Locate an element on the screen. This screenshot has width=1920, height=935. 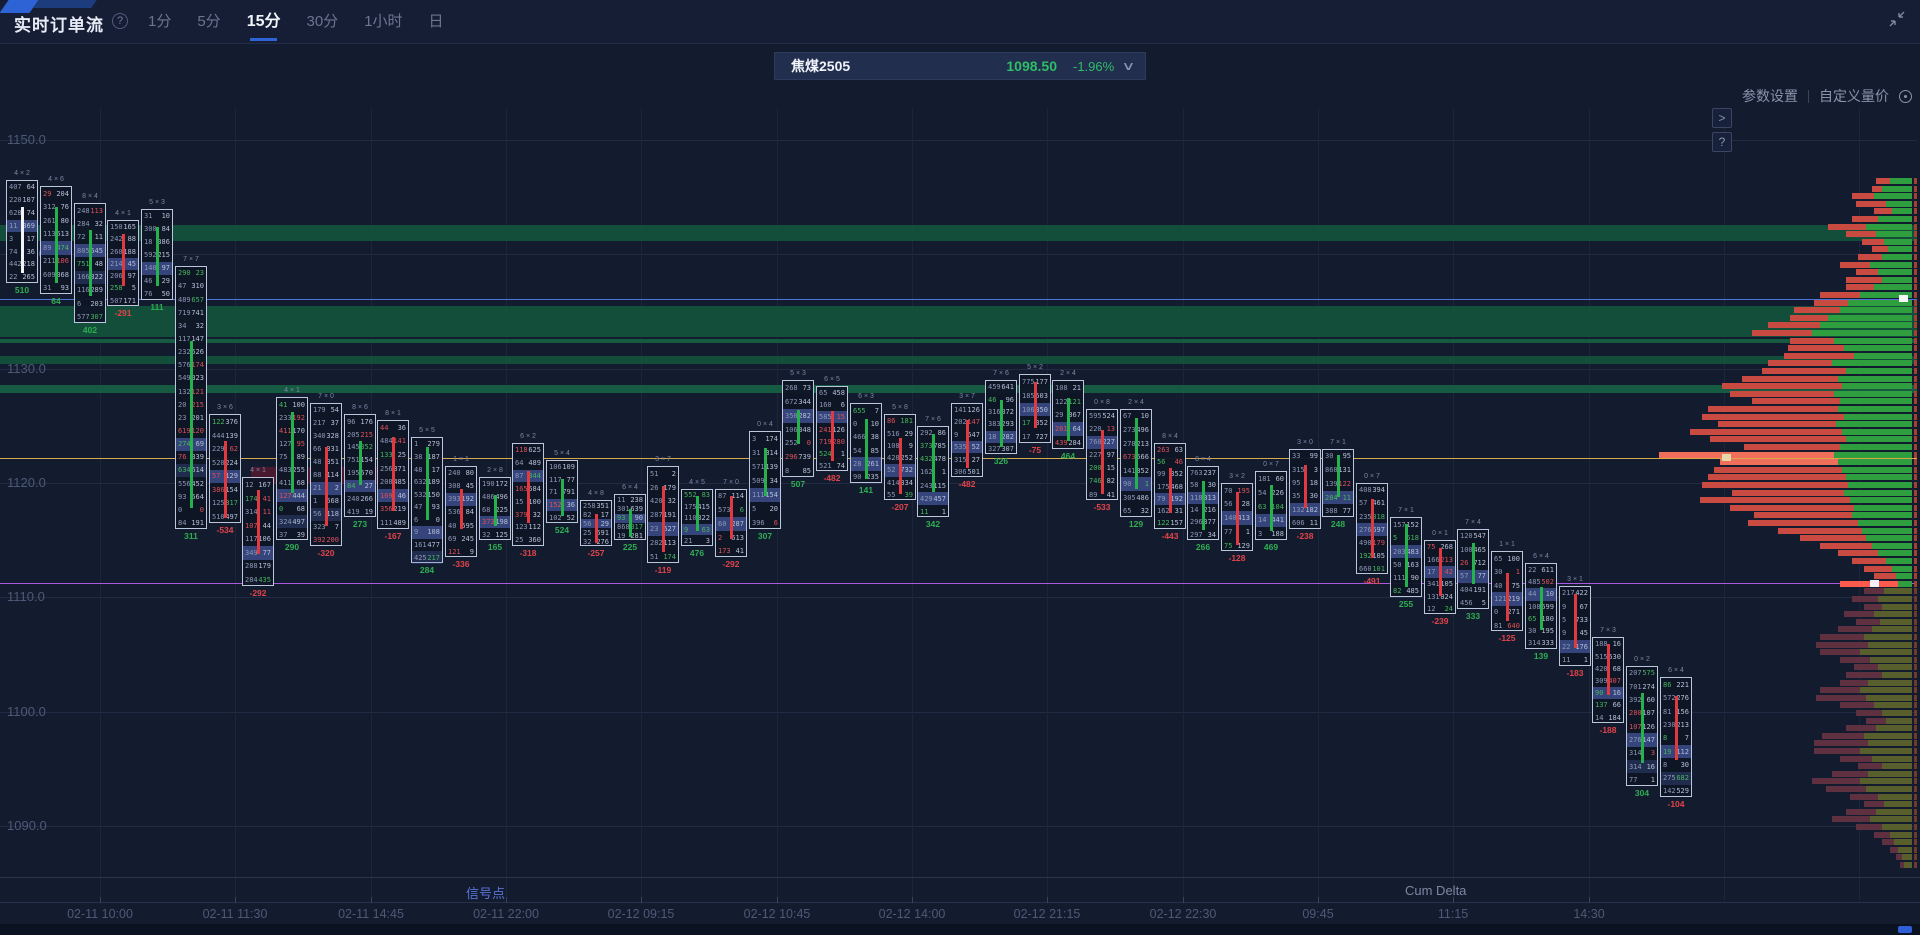
collapse-icon is located at coordinates (1897, 19).